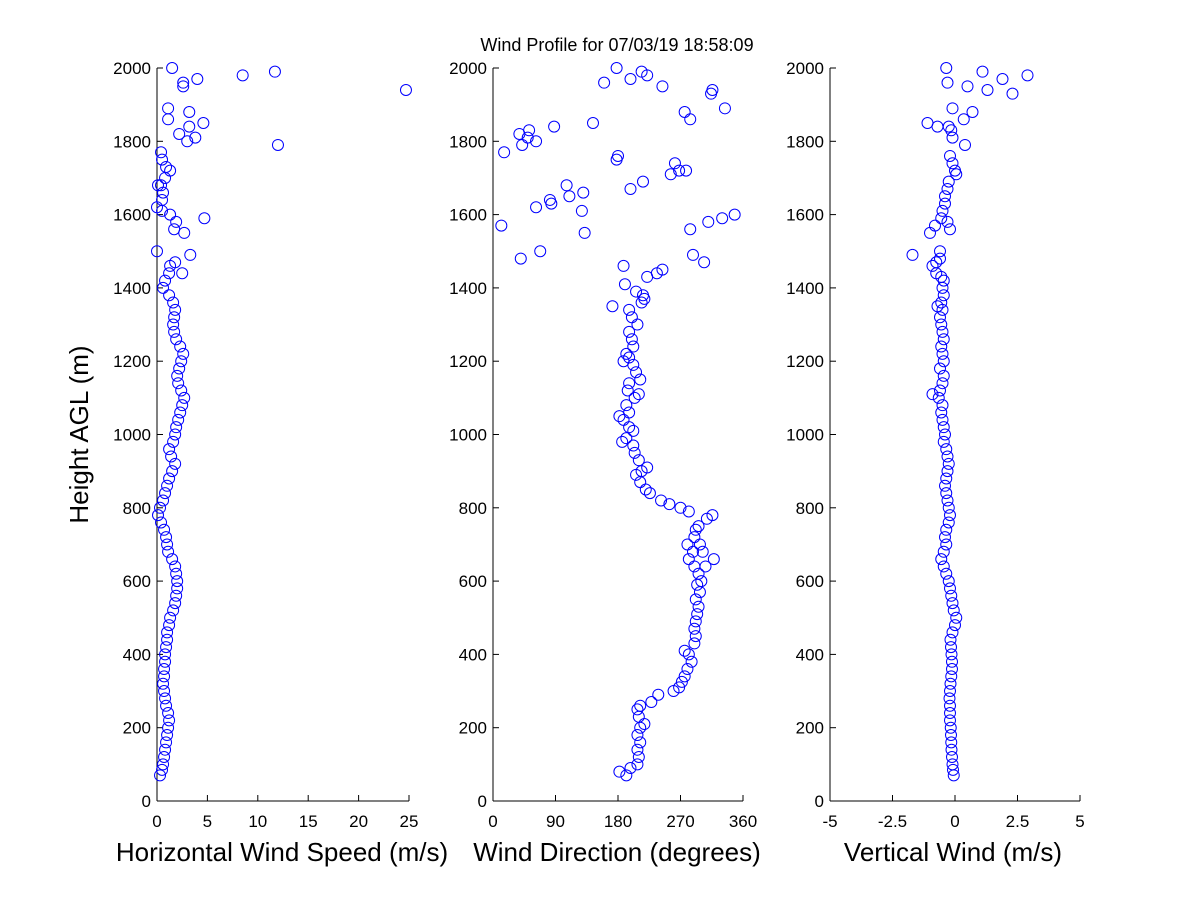 This screenshot has height=900, width=1200. Describe the element at coordinates (805, 435) in the screenshot. I see `y-tick-label-vertical: 1000` at that location.